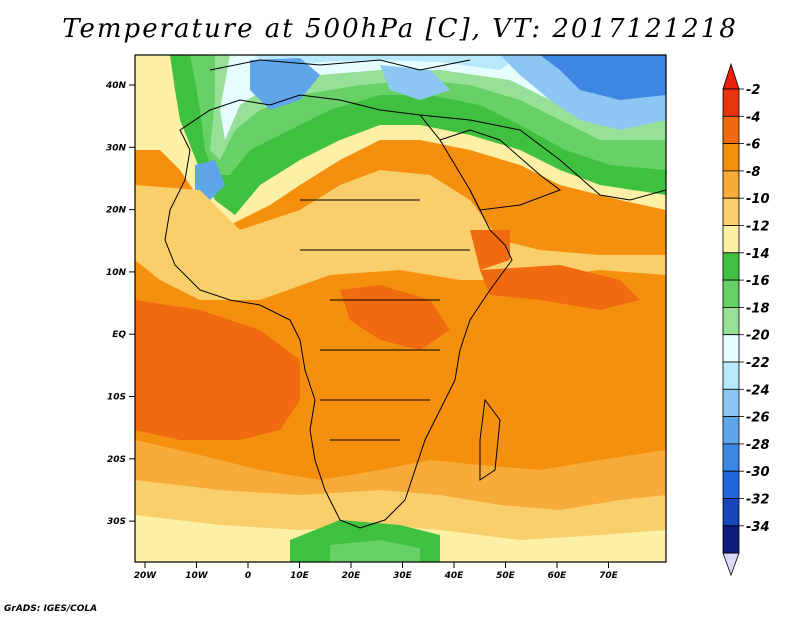  I want to click on lat-tick-label: 30S, so click(116, 522).